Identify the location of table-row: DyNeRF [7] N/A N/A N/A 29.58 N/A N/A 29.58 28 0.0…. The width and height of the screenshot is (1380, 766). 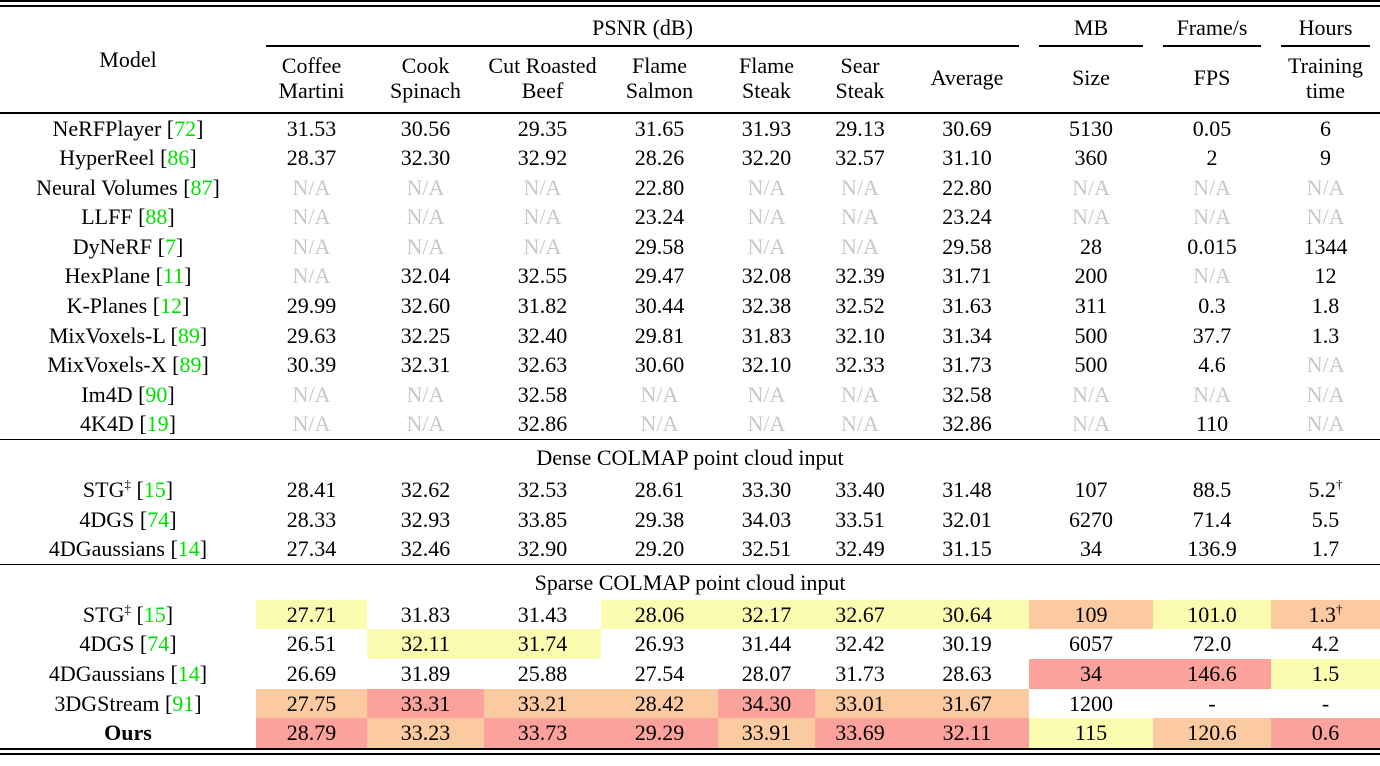
(690, 247).